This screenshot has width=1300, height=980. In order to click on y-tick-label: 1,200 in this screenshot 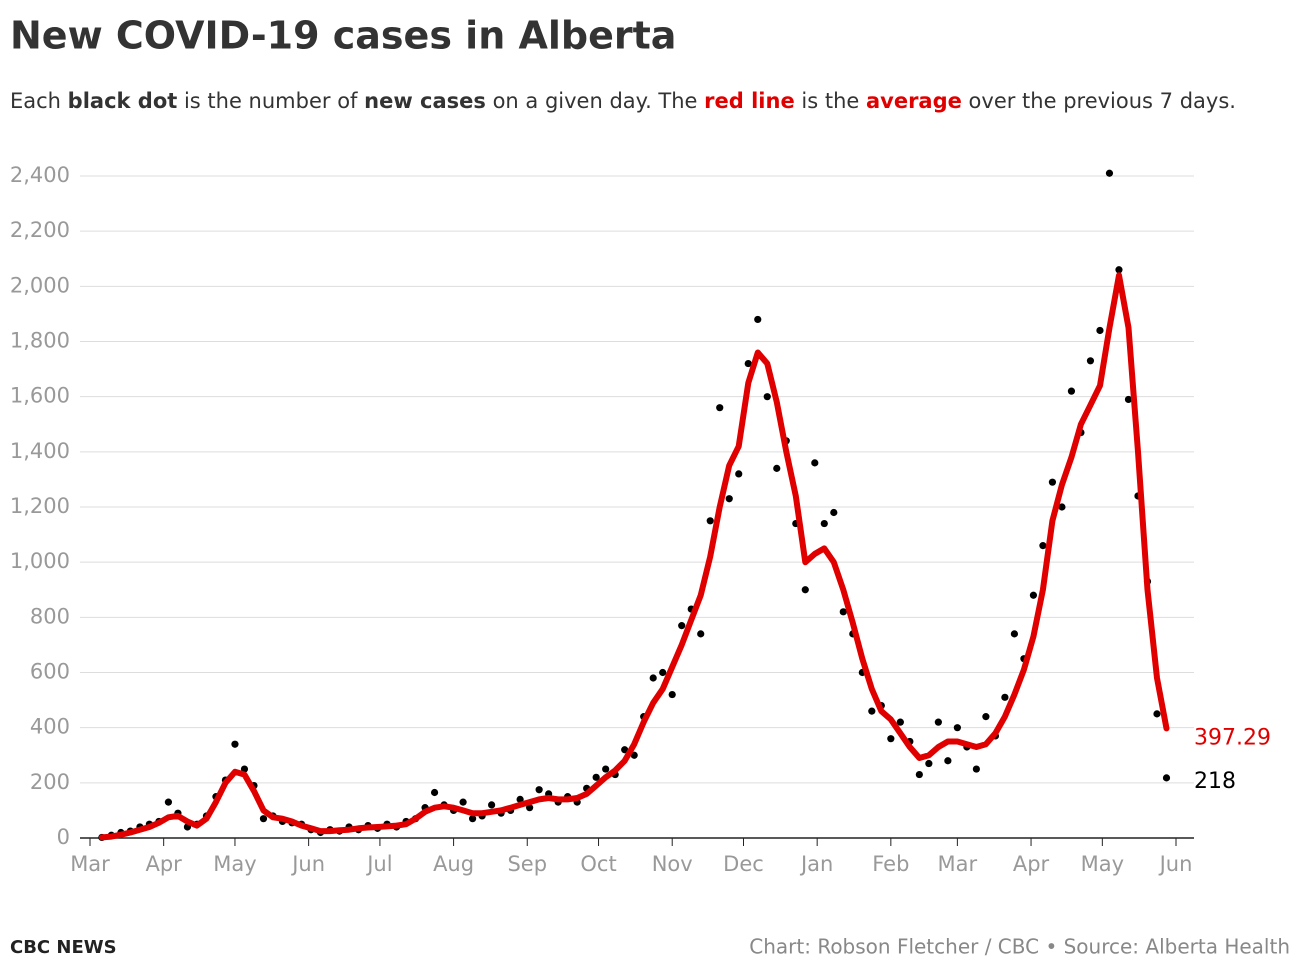, I will do `click(40, 506)`.